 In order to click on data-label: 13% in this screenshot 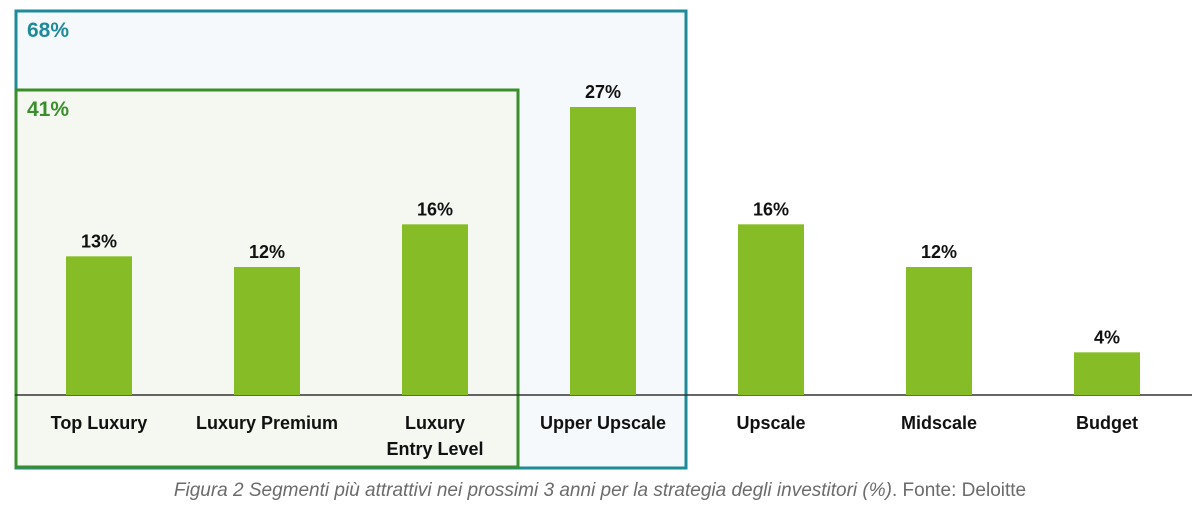, I will do `click(99, 241)`.